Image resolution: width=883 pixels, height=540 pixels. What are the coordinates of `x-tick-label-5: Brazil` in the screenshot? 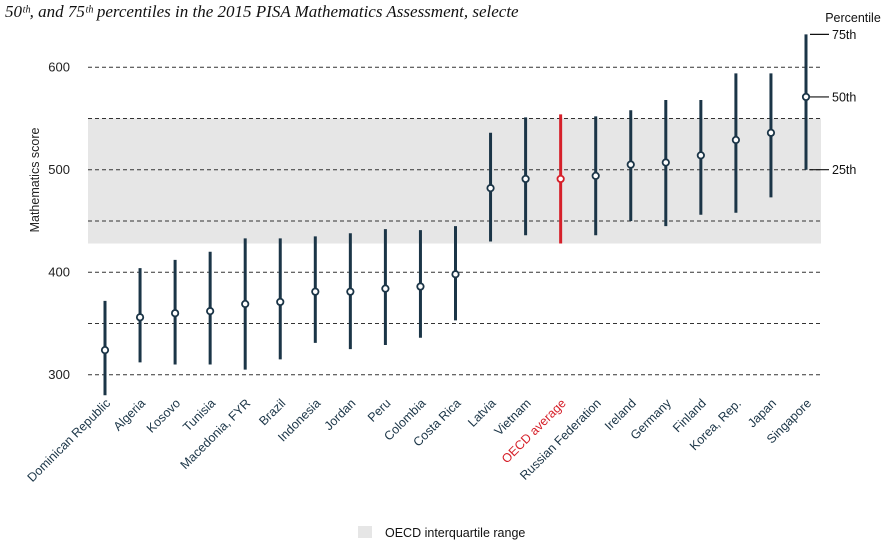 It's located at (272, 412).